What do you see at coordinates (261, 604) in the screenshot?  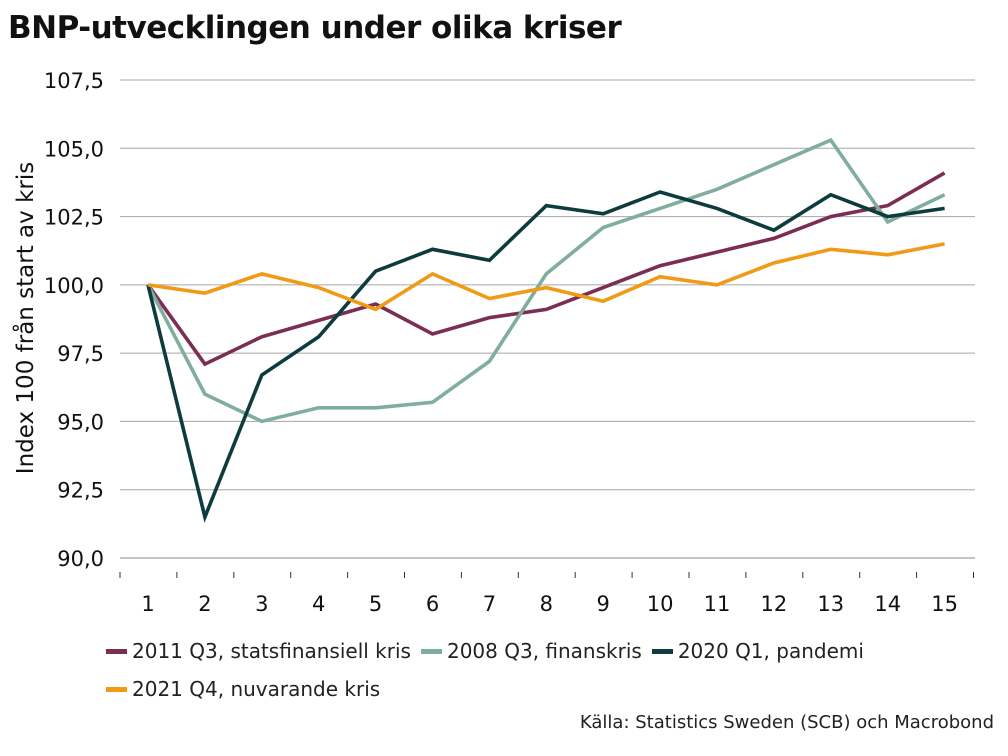 I see `x-tick-label: 3` at bounding box center [261, 604].